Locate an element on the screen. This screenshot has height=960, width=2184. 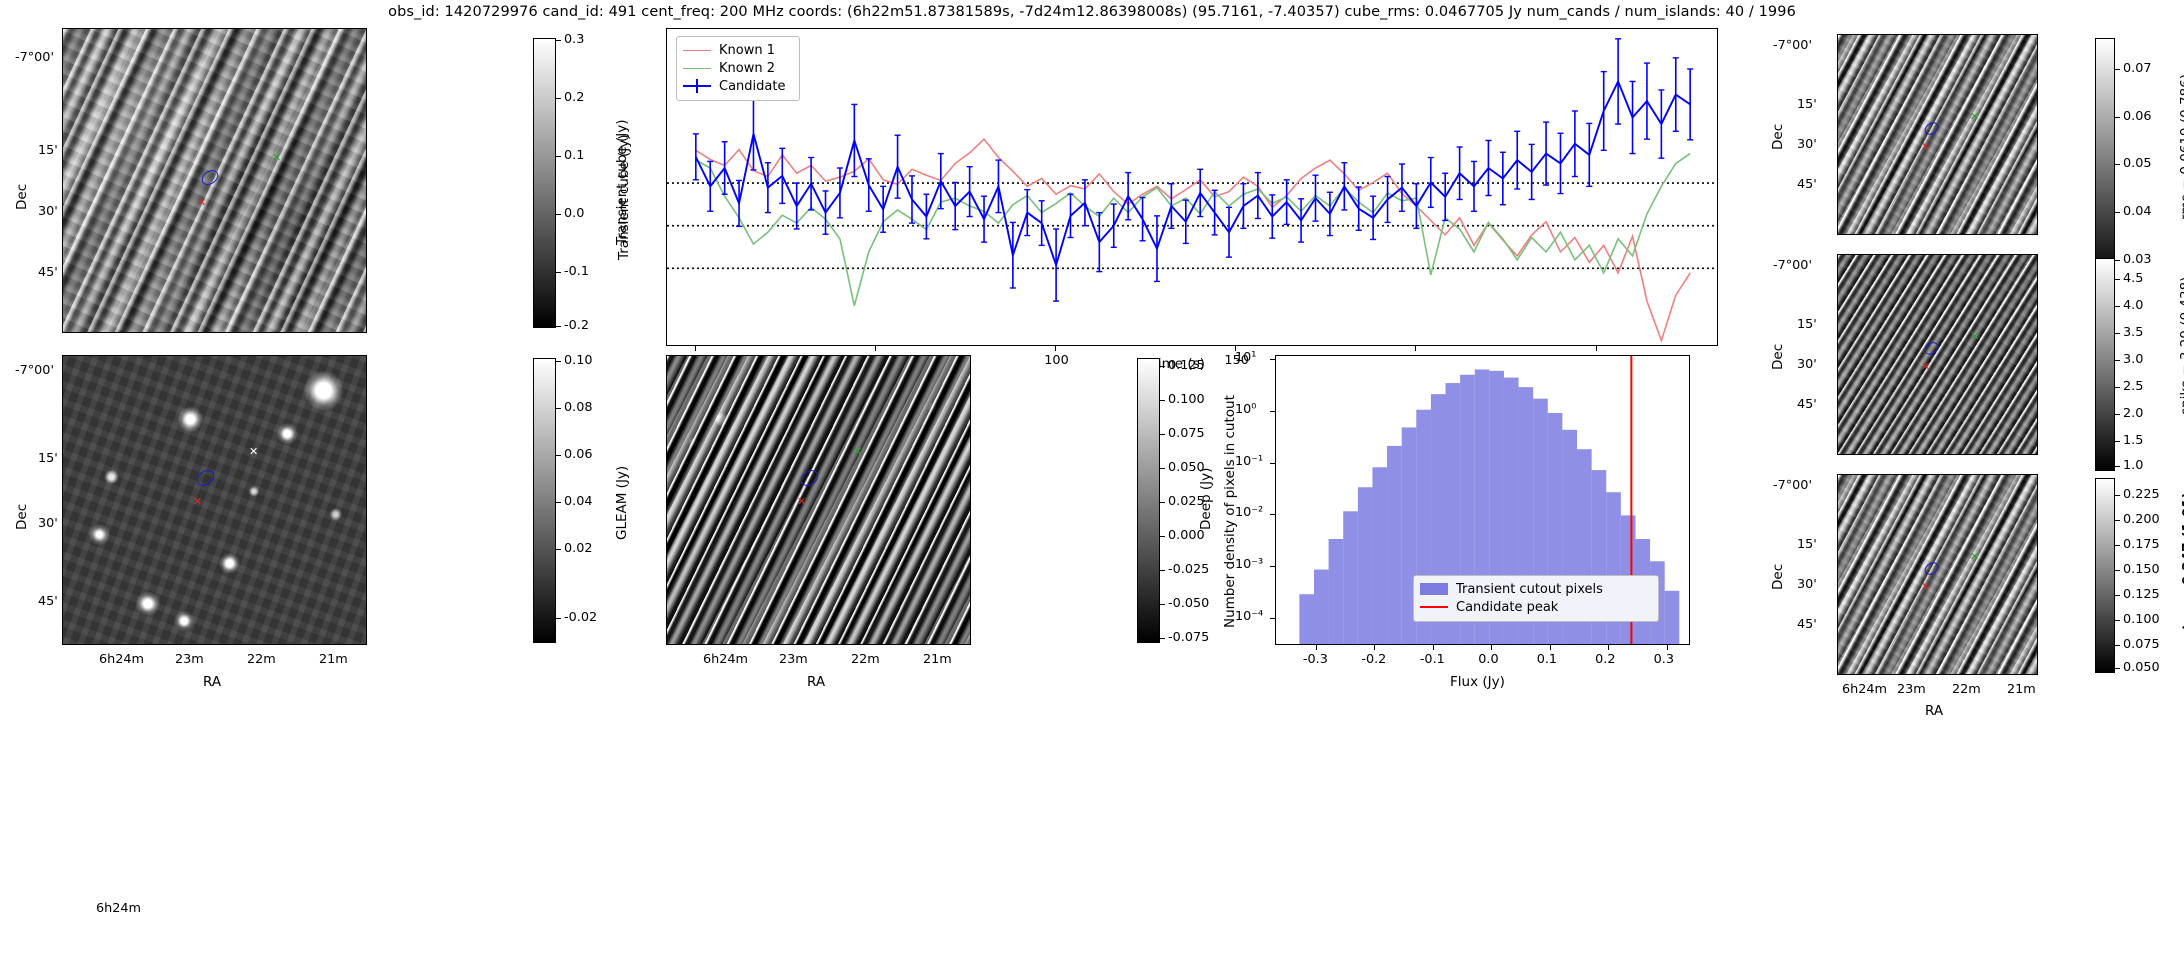
legend-label-candidate-peak: Candidate peak is located at coordinates (1507, 607).